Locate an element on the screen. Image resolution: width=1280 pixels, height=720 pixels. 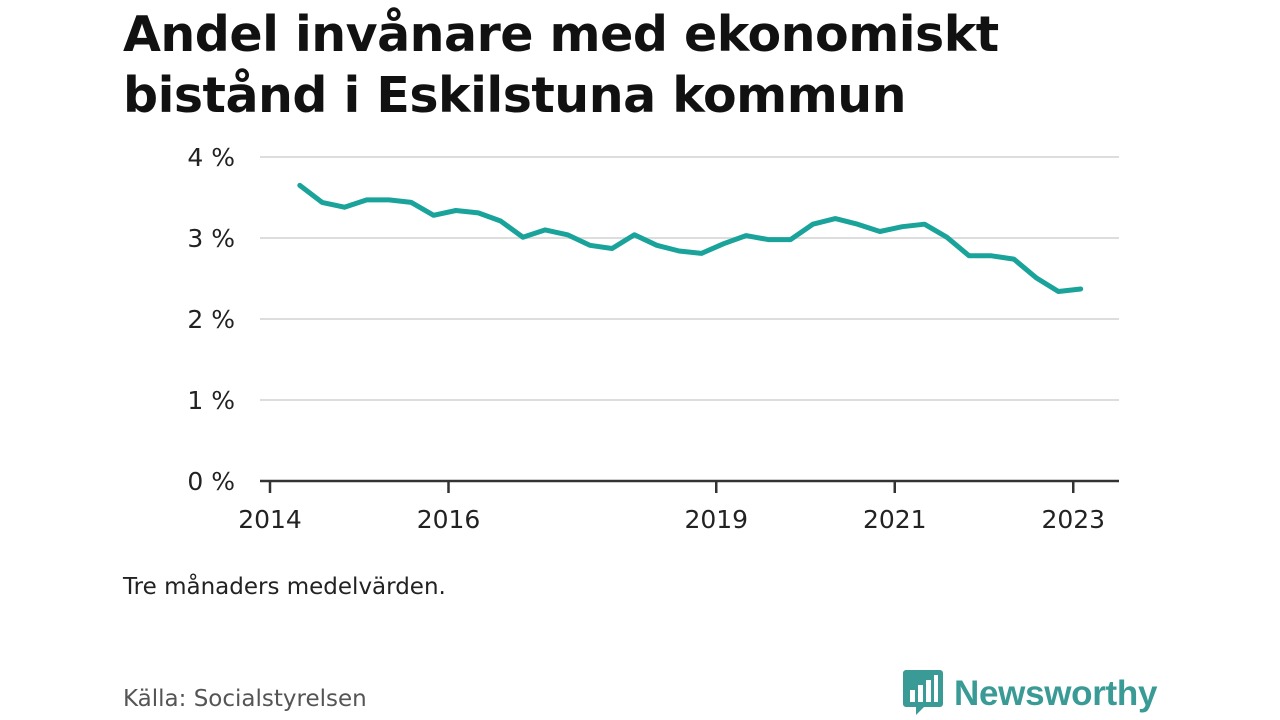
chart-note: Tre månaders medelvärden. is located at coordinates (284, 587).